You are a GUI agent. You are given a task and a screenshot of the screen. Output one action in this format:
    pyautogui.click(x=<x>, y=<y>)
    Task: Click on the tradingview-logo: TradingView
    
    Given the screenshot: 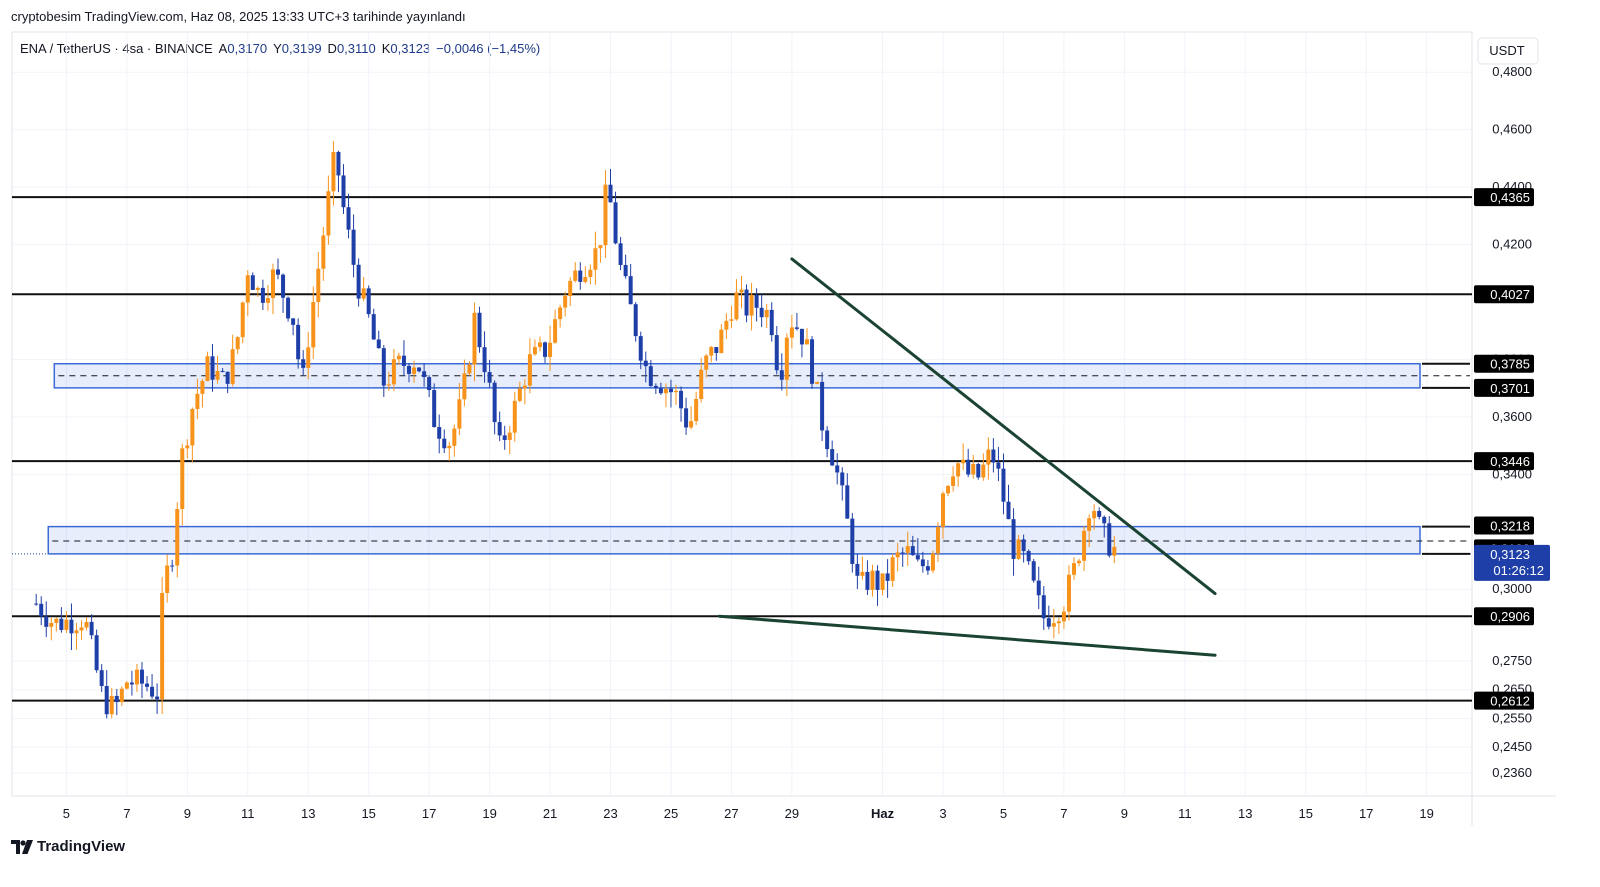 What is the action you would take?
    pyautogui.click(x=68, y=846)
    